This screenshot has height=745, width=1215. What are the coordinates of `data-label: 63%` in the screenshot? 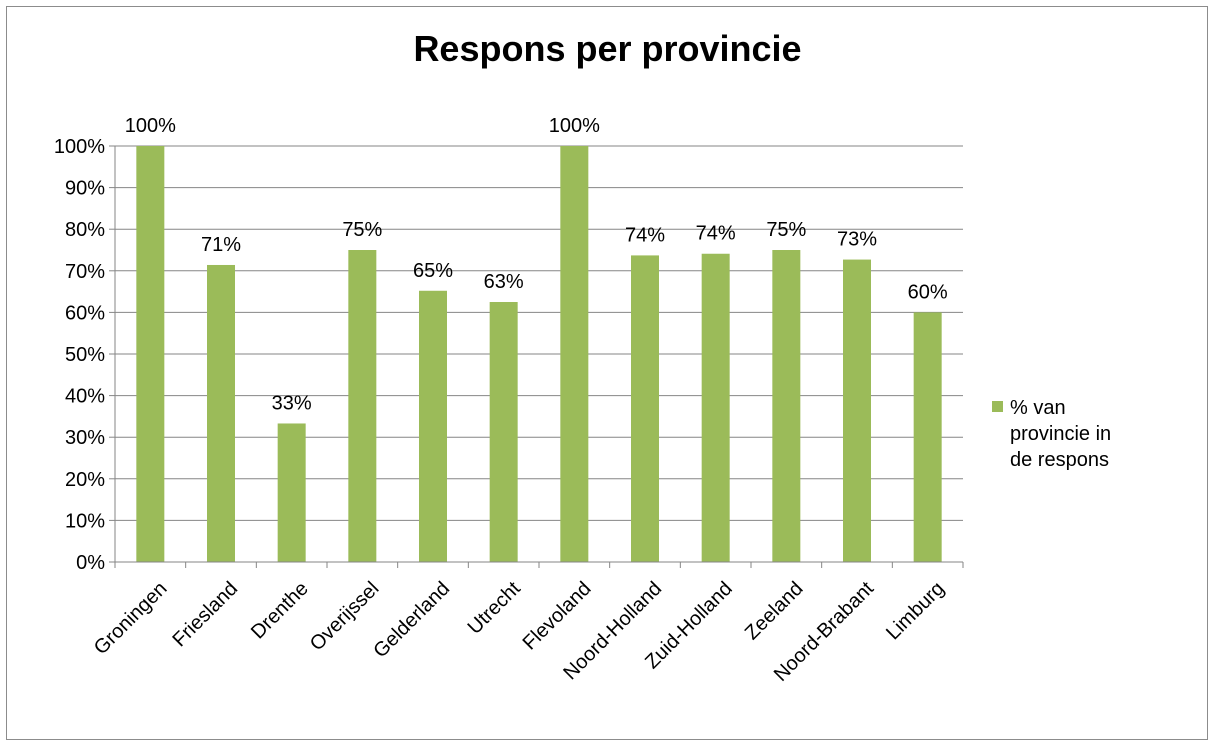 It's located at (504, 282).